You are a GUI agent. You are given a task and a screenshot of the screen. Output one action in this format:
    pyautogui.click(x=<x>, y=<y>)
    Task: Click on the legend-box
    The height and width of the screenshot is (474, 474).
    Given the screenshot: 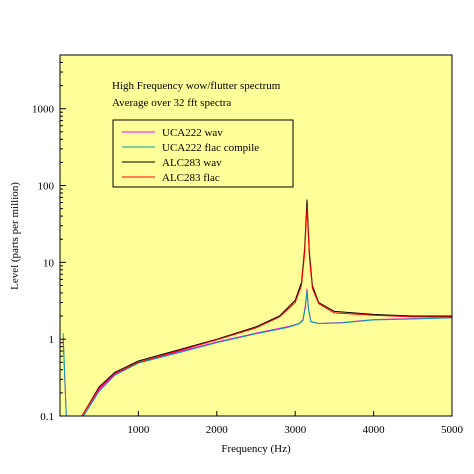 What is the action you would take?
    pyautogui.click(x=203, y=153)
    